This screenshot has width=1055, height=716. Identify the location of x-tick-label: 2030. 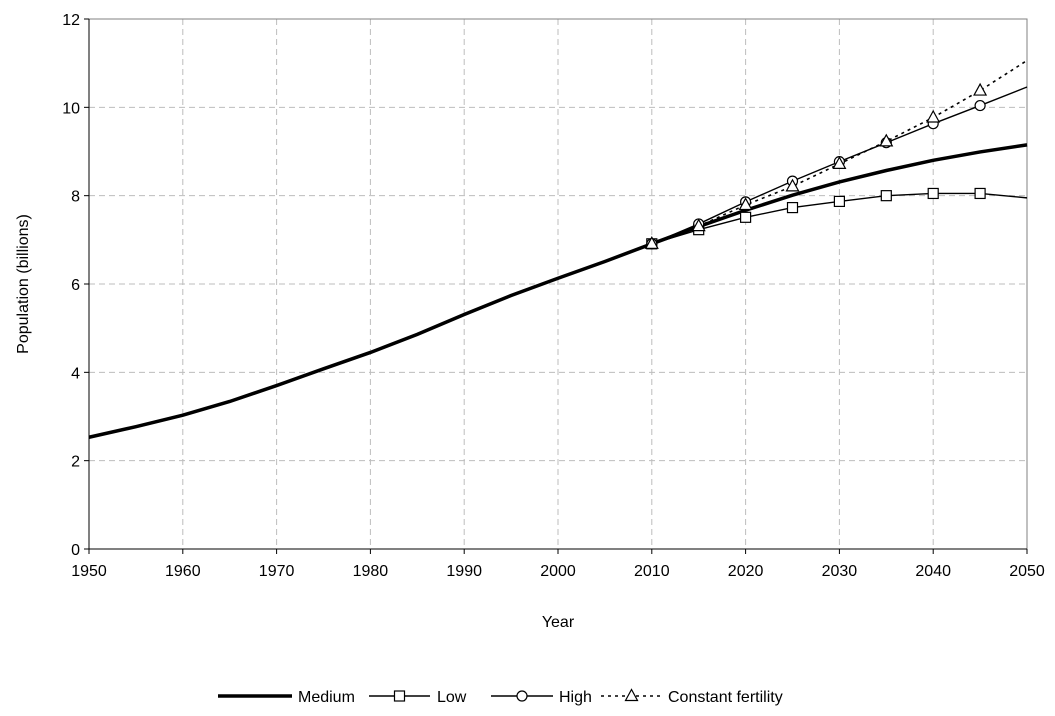
(840, 571).